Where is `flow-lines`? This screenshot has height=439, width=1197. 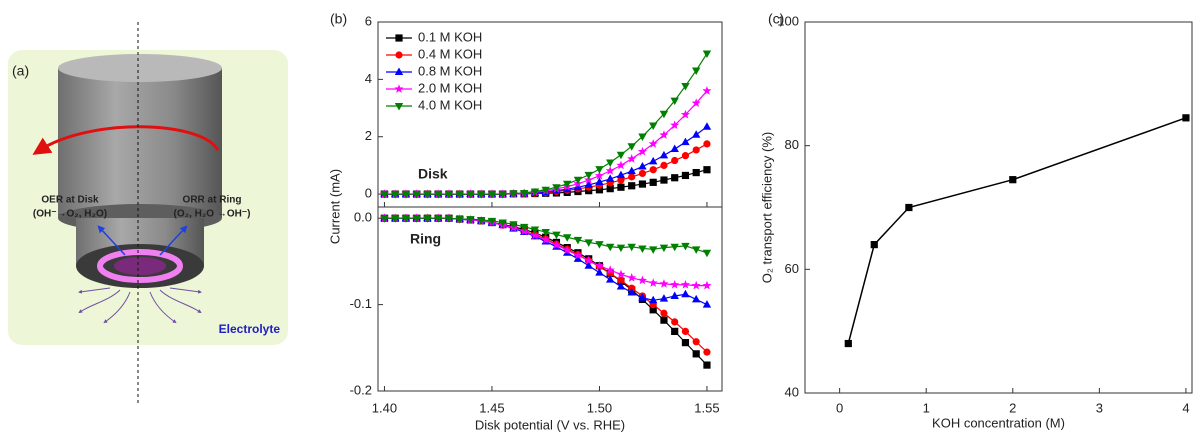
flow-lines is located at coordinates (140, 305).